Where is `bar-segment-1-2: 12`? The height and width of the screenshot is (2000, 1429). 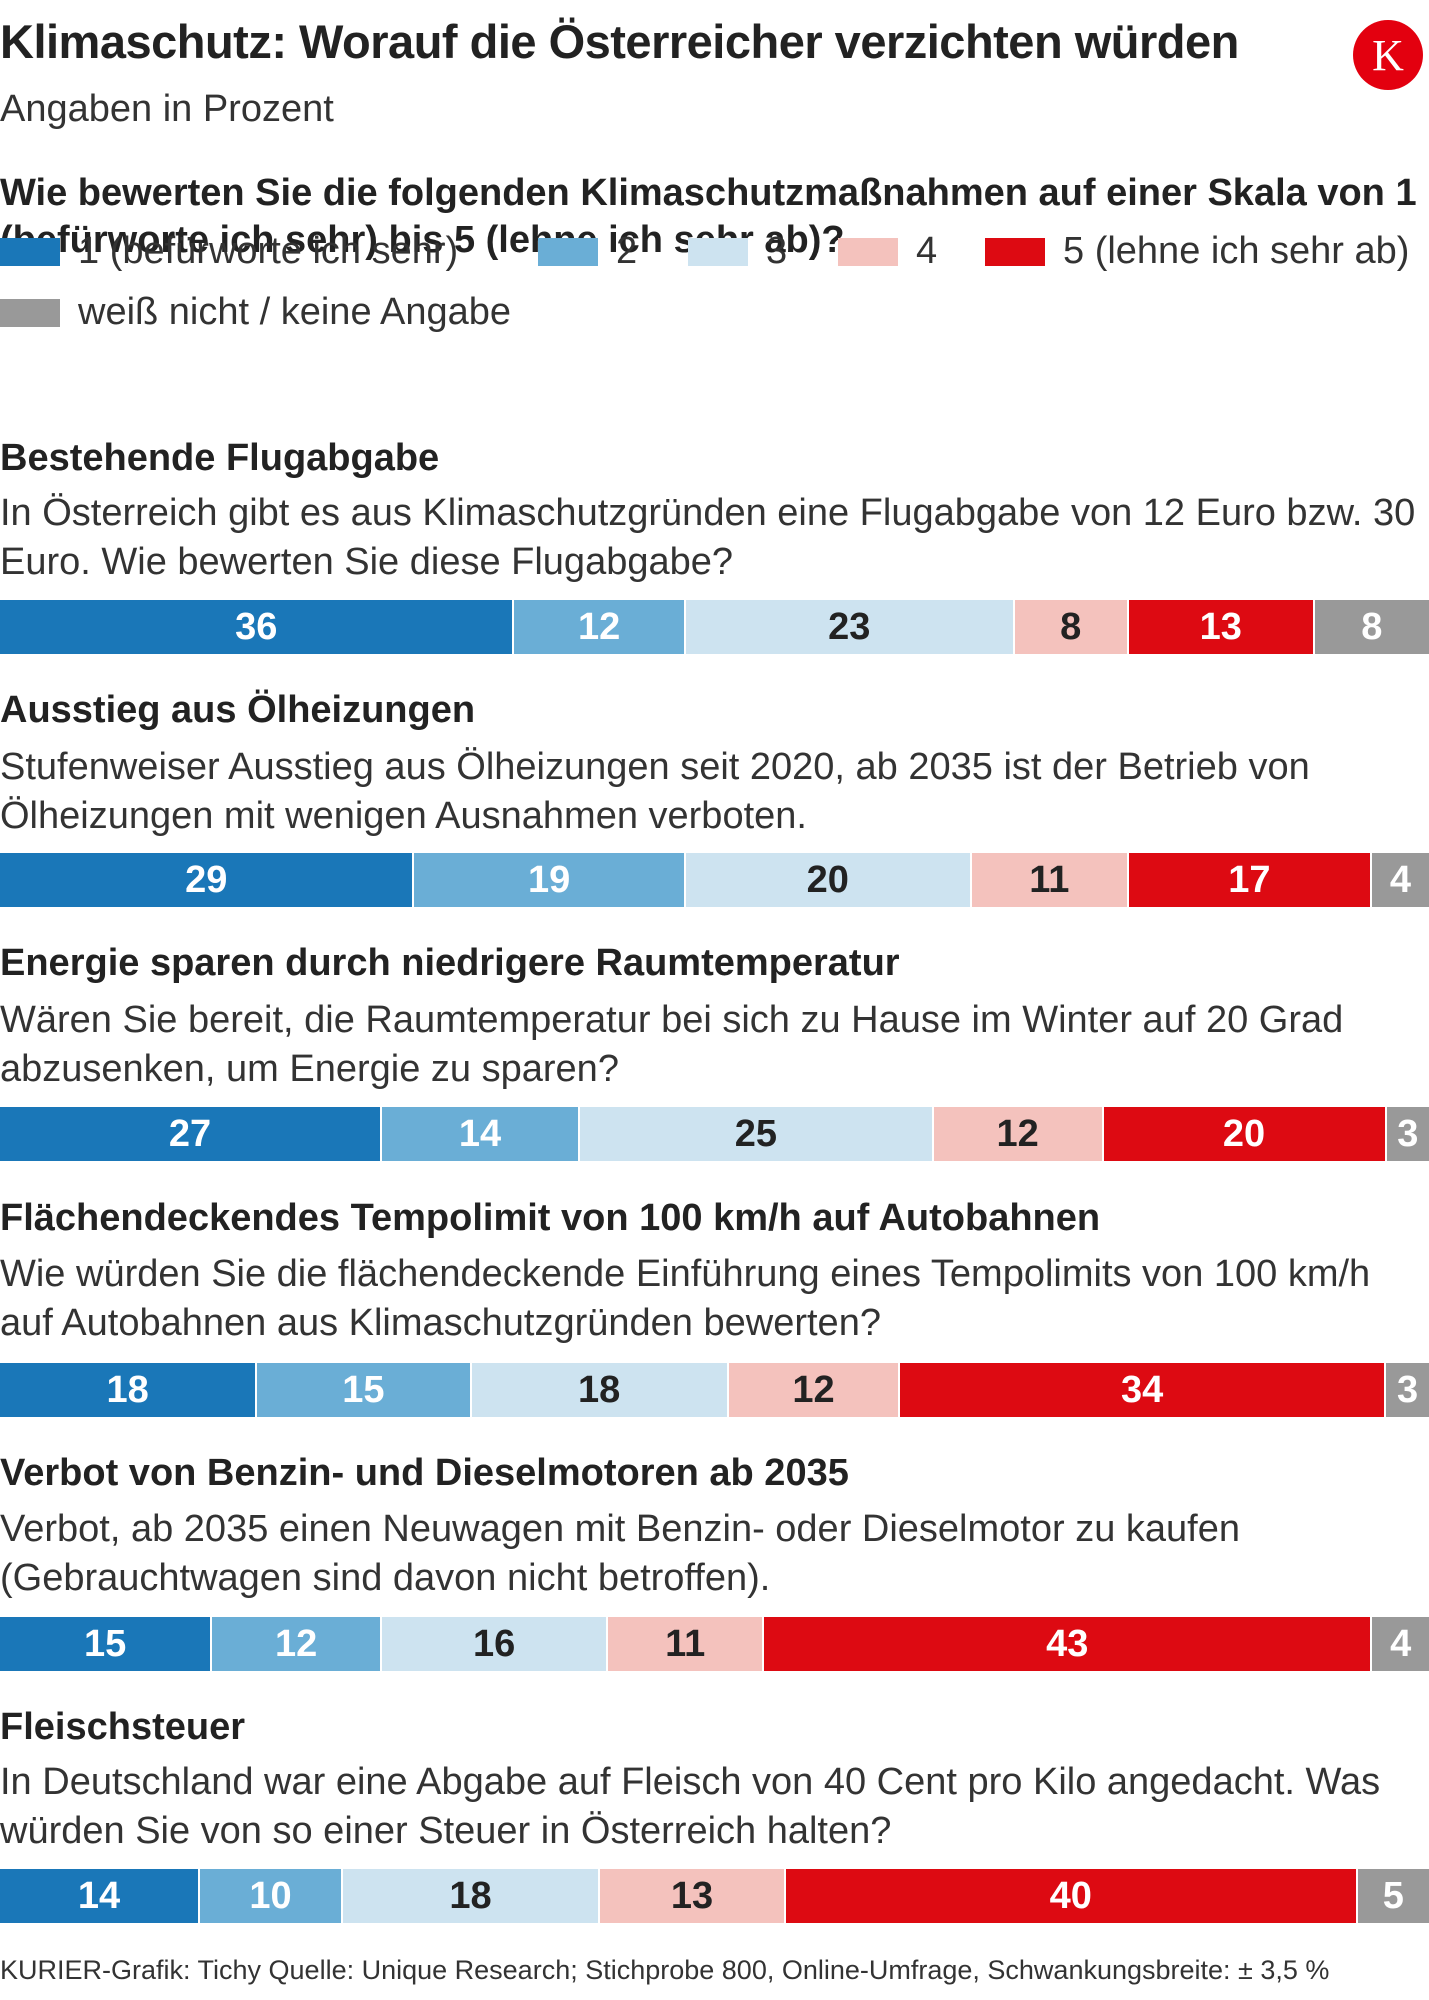
bar-segment-1-2: 12 is located at coordinates (600, 627).